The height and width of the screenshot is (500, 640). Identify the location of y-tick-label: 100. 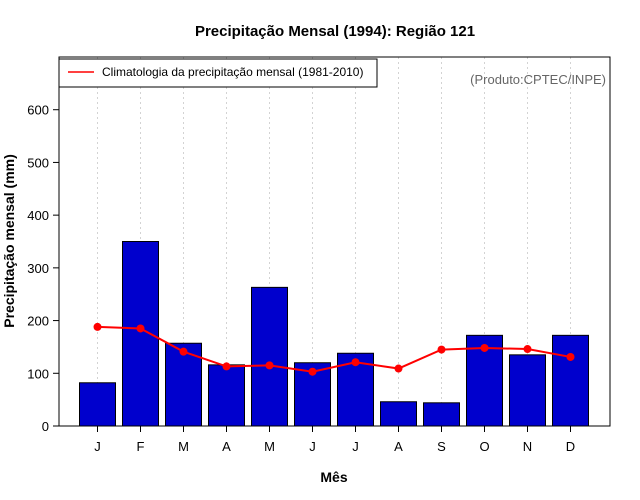
(38, 373).